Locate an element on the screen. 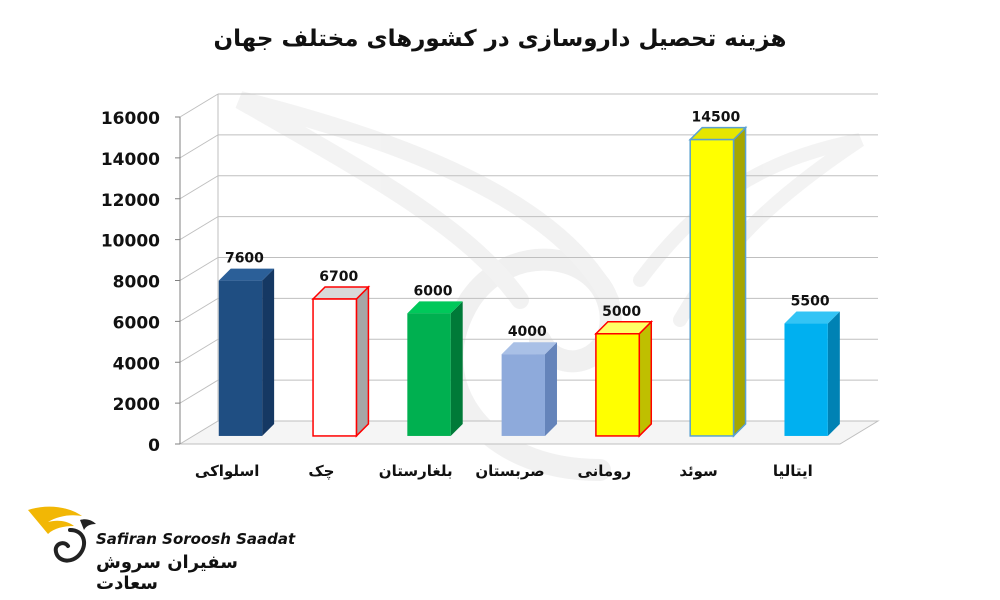  y-tick-label: 4000 is located at coordinates (136, 364).